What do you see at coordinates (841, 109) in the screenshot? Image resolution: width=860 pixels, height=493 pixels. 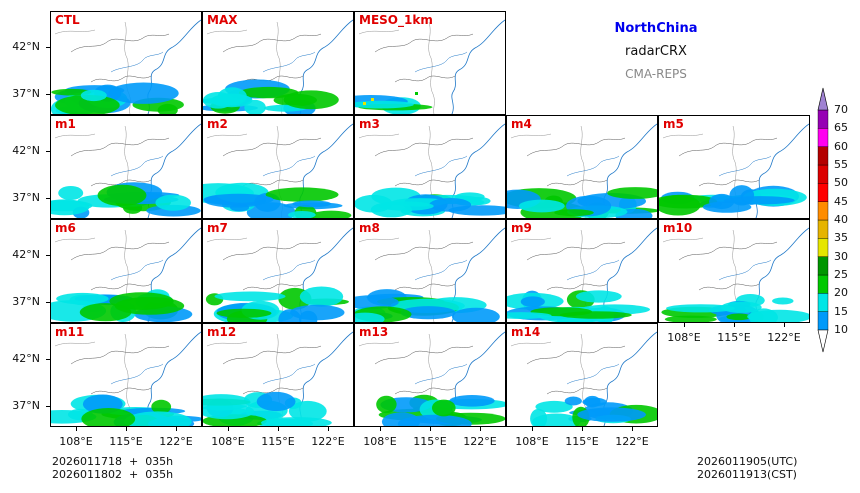 I see `colorbar-tick-label: 70` at bounding box center [841, 109].